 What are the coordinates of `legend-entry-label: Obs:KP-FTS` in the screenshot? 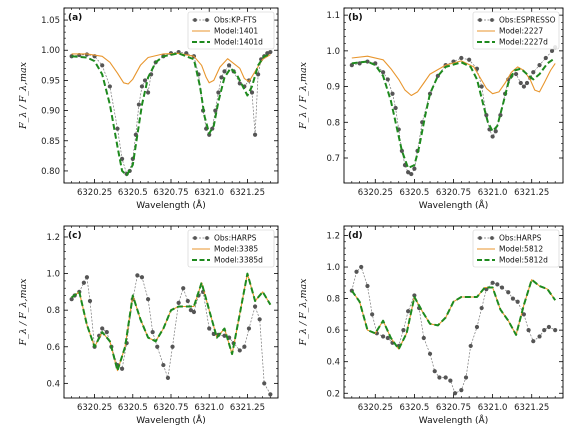 It's located at (235, 20).